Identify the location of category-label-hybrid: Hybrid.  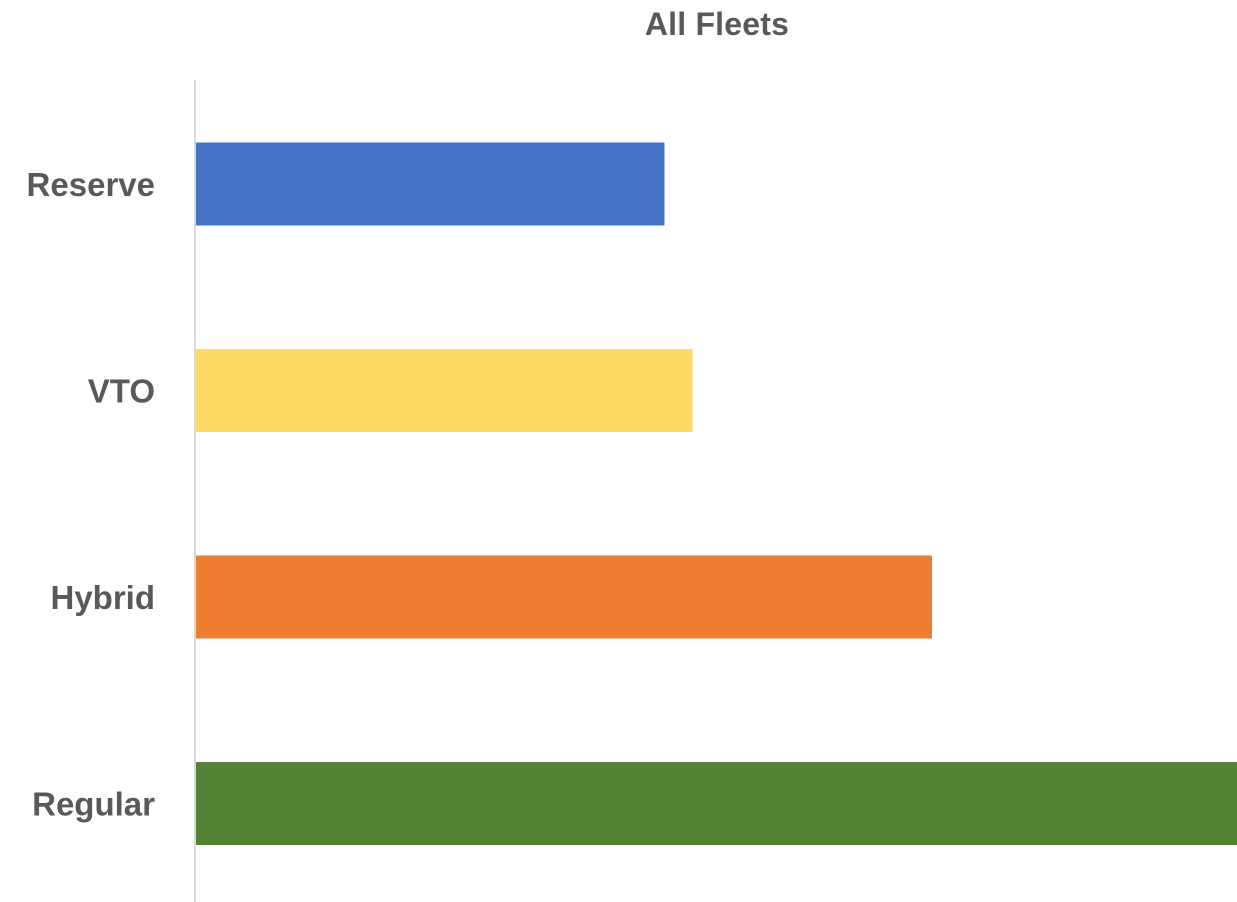
(102, 597).